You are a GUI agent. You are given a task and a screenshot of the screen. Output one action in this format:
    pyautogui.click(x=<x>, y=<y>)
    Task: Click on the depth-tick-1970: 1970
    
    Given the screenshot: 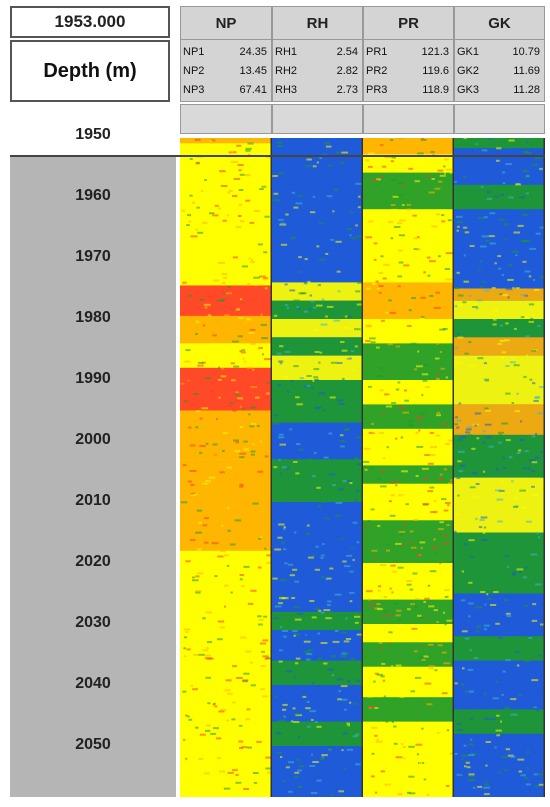 What is the action you would take?
    pyautogui.click(x=93, y=256)
    